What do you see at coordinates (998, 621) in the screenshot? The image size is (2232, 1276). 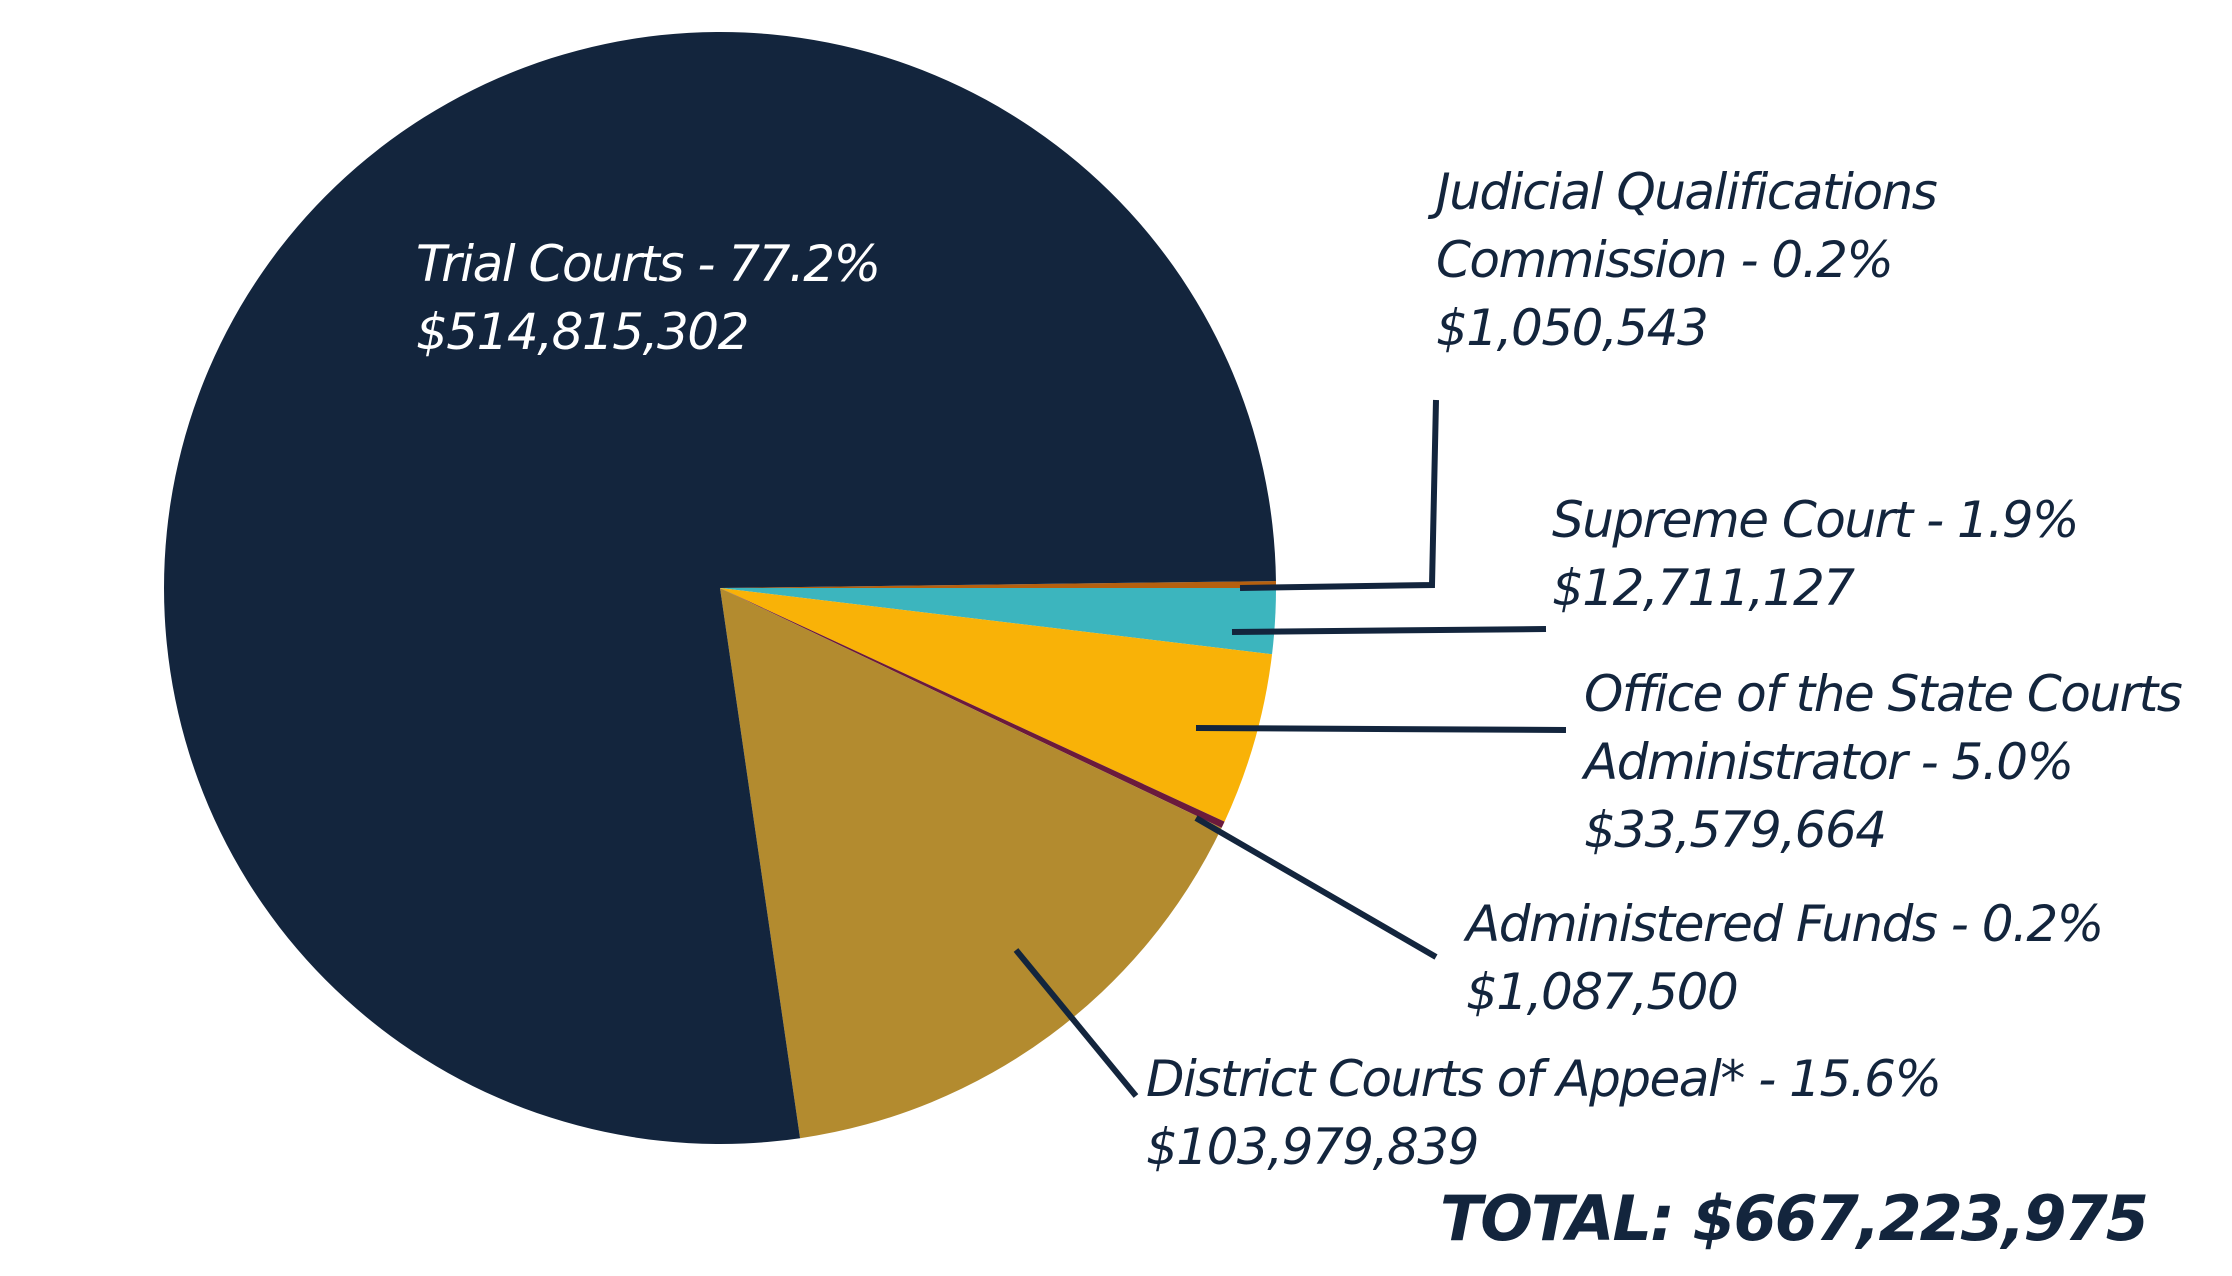 I see `pie-slice-supreme` at bounding box center [998, 621].